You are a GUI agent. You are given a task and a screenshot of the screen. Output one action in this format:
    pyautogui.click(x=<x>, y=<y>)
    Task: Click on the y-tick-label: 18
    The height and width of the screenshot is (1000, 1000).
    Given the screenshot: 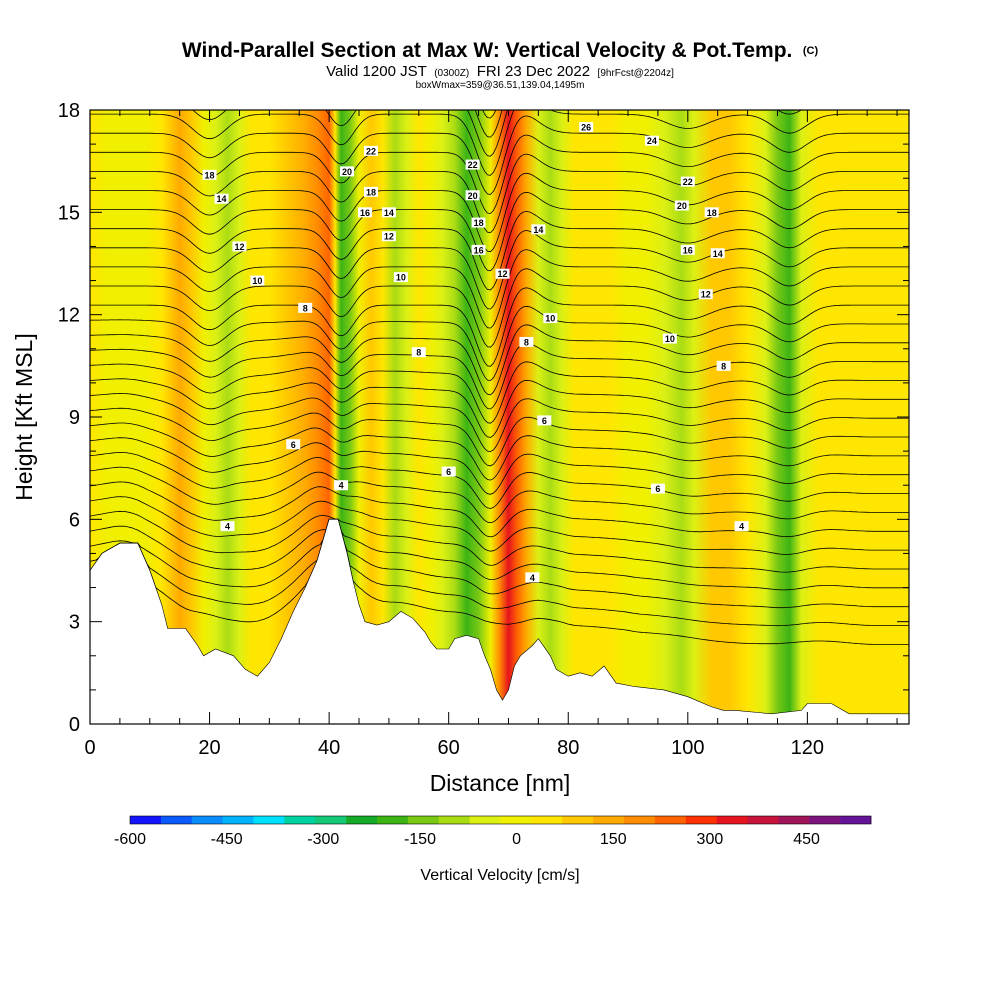 What is the action you would take?
    pyautogui.click(x=69, y=111)
    